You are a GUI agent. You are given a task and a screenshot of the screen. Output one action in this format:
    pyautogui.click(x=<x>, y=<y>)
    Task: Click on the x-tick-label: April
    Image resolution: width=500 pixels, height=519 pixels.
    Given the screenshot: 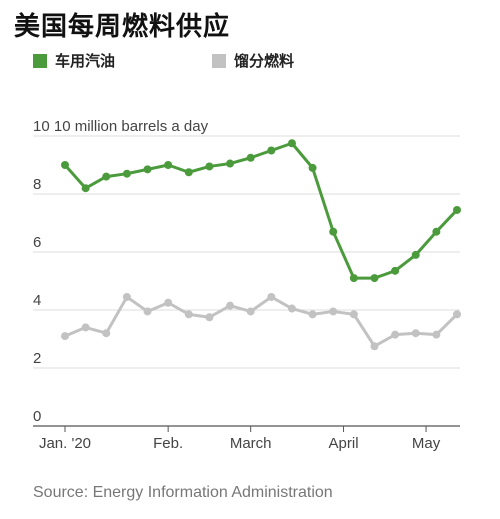 What is the action you would take?
    pyautogui.click(x=344, y=443)
    